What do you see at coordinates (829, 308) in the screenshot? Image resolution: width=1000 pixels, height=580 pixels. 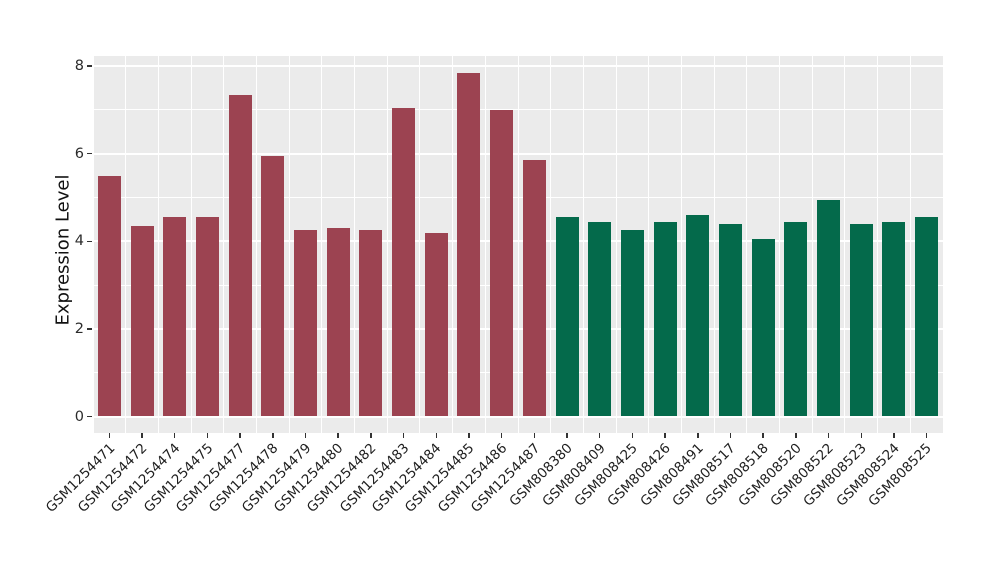 I see `bar-GSM808522` at bounding box center [829, 308].